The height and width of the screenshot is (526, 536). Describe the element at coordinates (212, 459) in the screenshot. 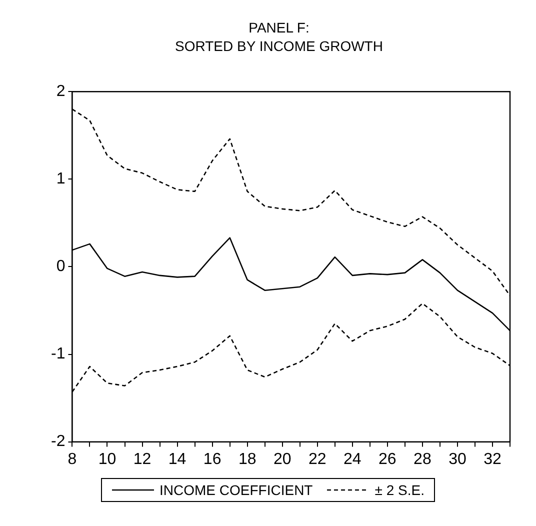

I see `x-tick-label: 16` at that location.